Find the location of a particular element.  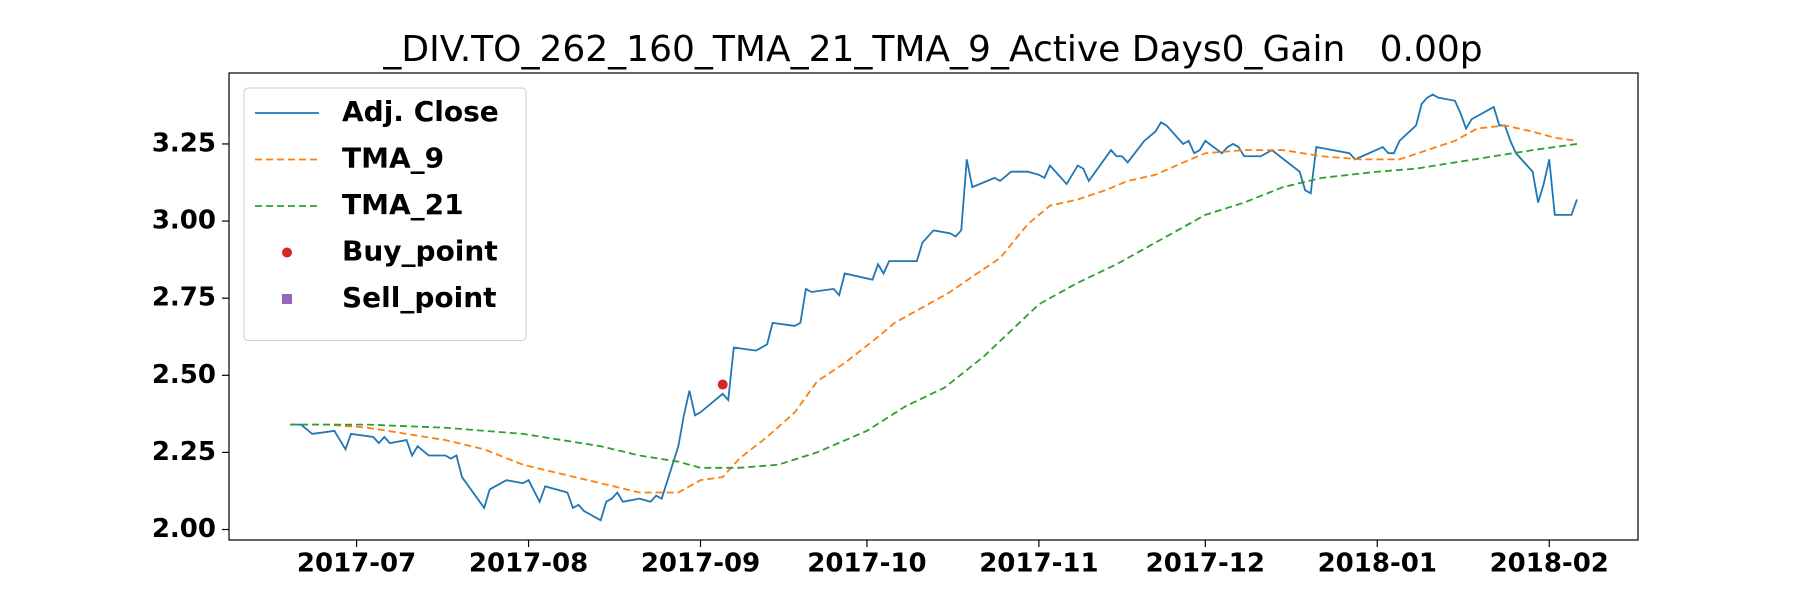

y-tick-label: 2.50 is located at coordinates (184, 375).